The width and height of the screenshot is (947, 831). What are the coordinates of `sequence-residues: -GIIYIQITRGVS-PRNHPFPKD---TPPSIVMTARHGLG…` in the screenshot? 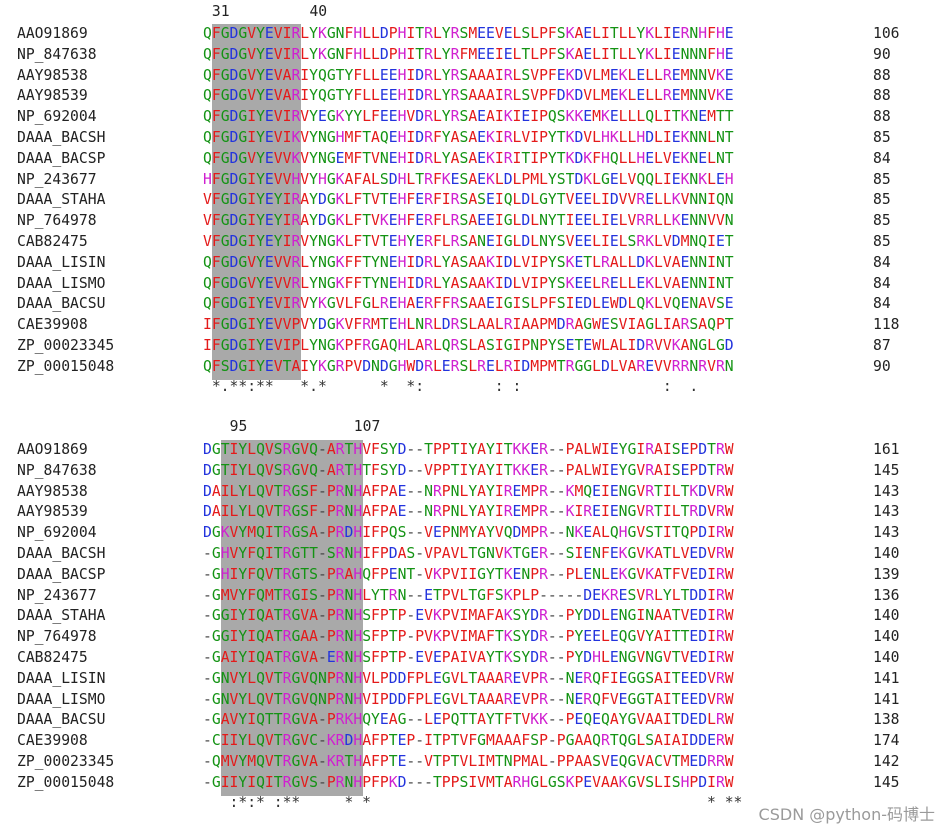 It's located at (468, 782).